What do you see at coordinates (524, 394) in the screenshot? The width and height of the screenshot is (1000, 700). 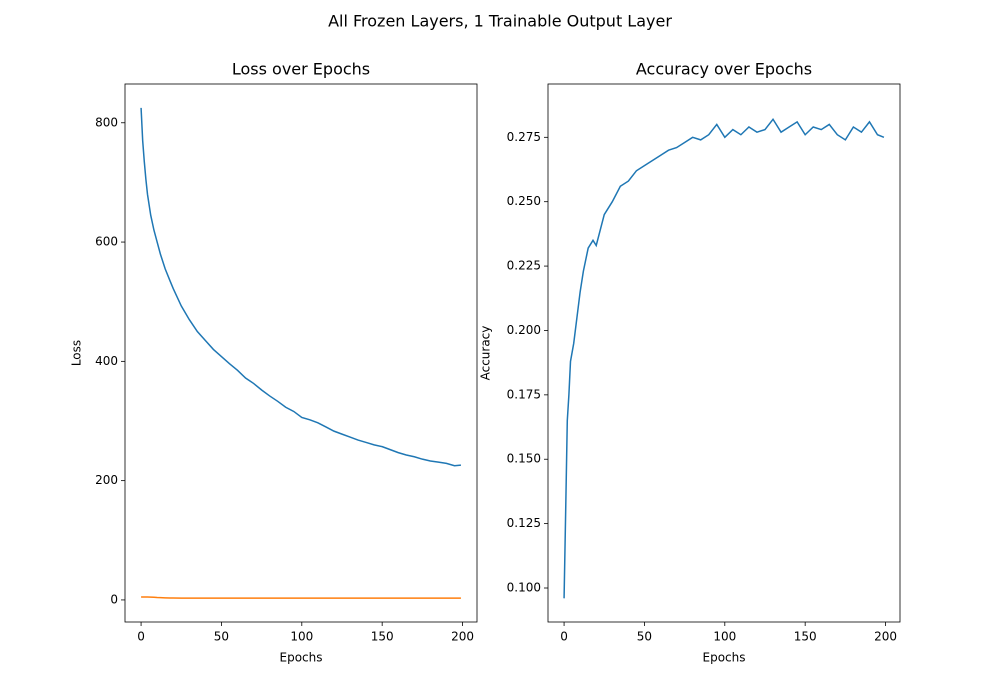 I see `y-tick-label: 0.175` at bounding box center [524, 394].